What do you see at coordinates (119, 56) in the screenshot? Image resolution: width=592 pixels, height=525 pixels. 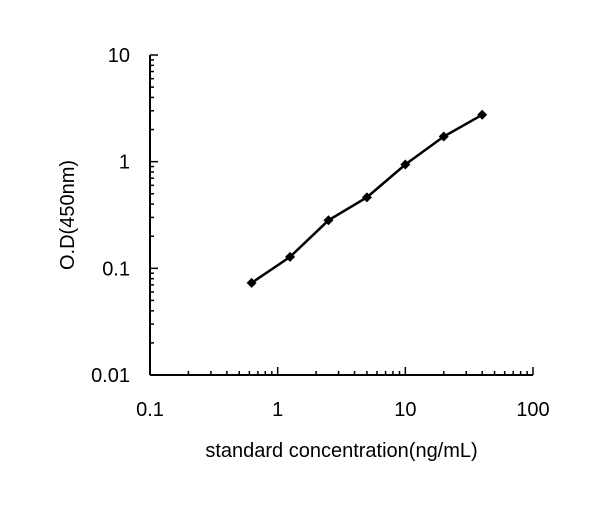 I see `y-tick-label: 10` at bounding box center [119, 56].